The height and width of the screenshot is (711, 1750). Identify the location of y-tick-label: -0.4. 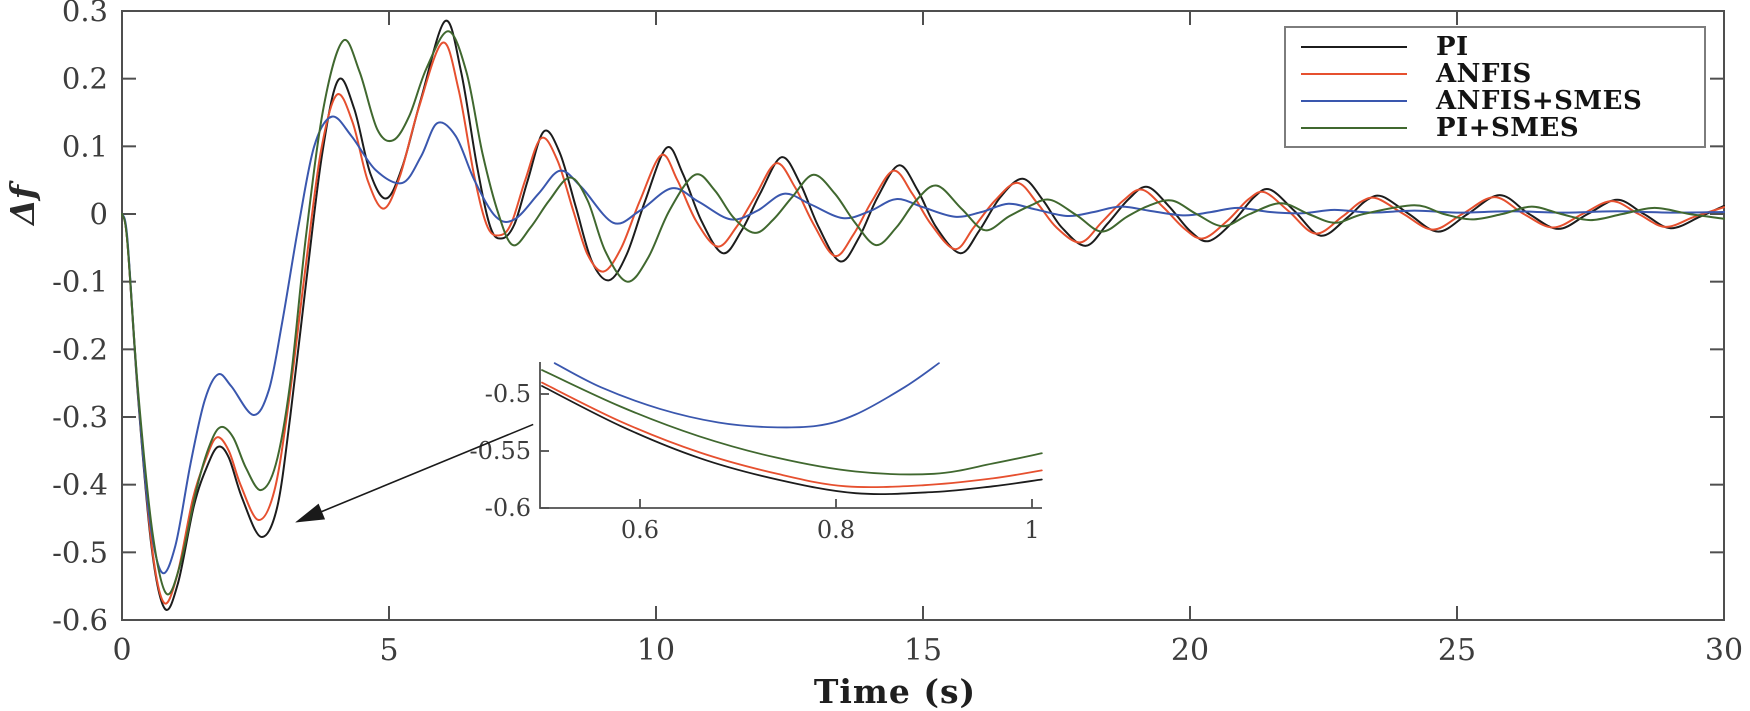
(80, 485).